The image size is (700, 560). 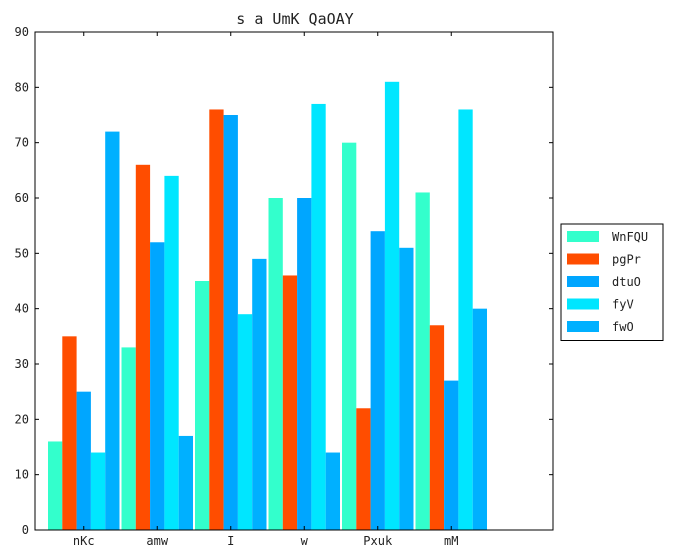 What do you see at coordinates (626, 282) in the screenshot?
I see `legend-label-dtuO: dtuO` at bounding box center [626, 282].